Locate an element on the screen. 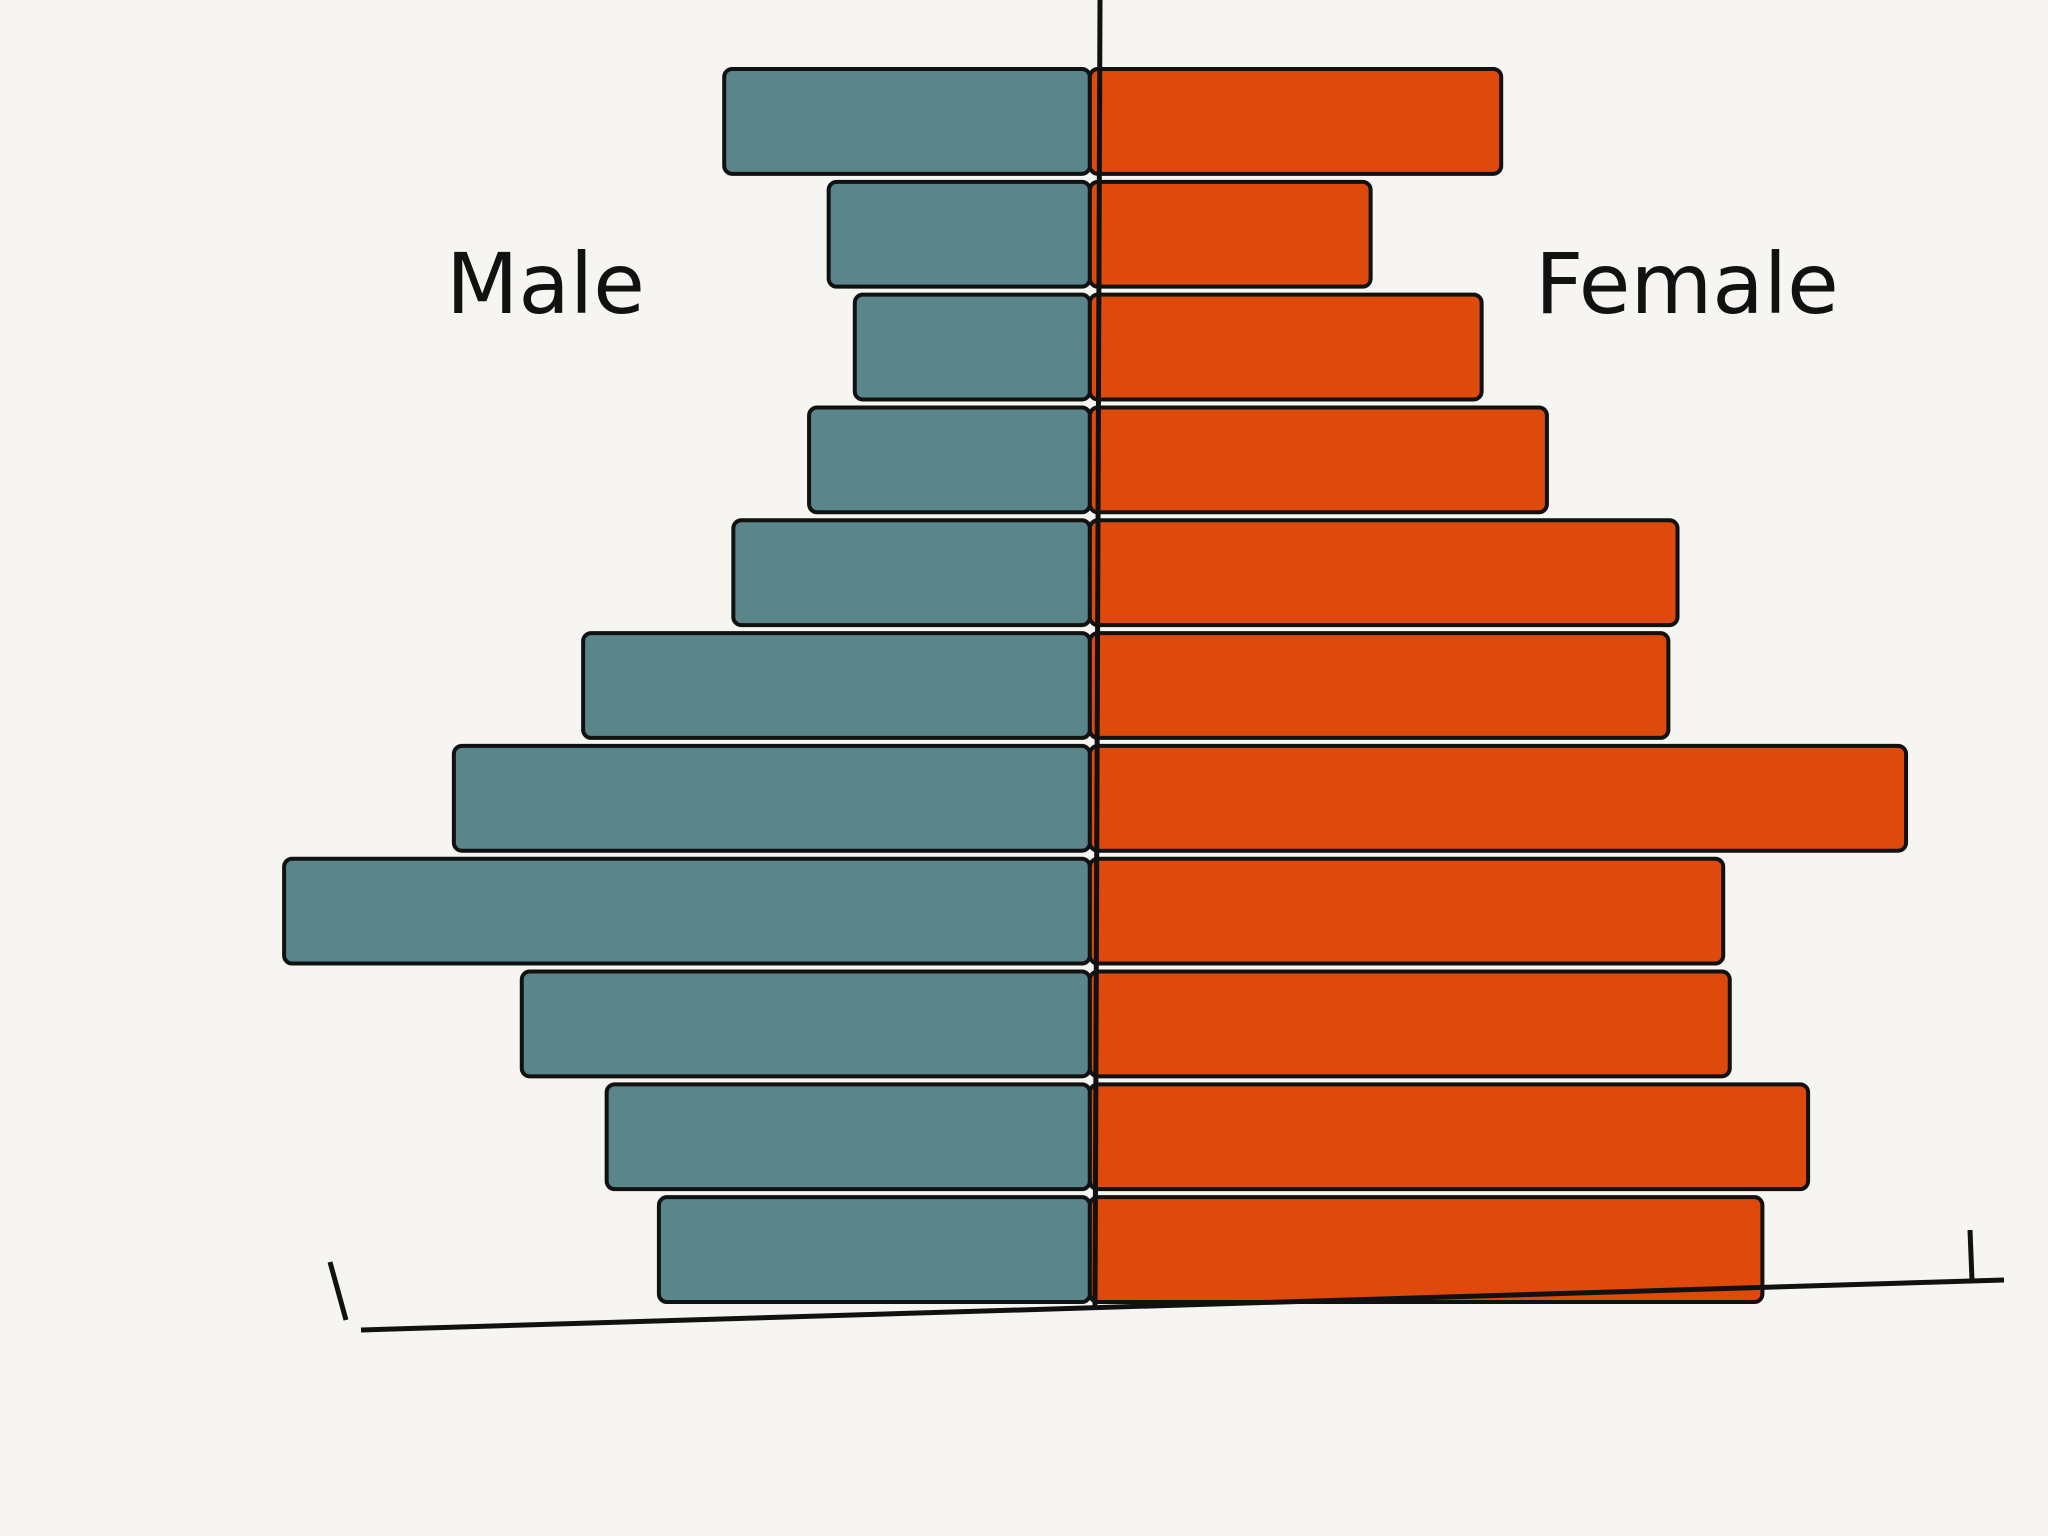 Image resolution: width=2048 pixels, height=1536 pixels. center-line is located at coordinates (1097, 653).